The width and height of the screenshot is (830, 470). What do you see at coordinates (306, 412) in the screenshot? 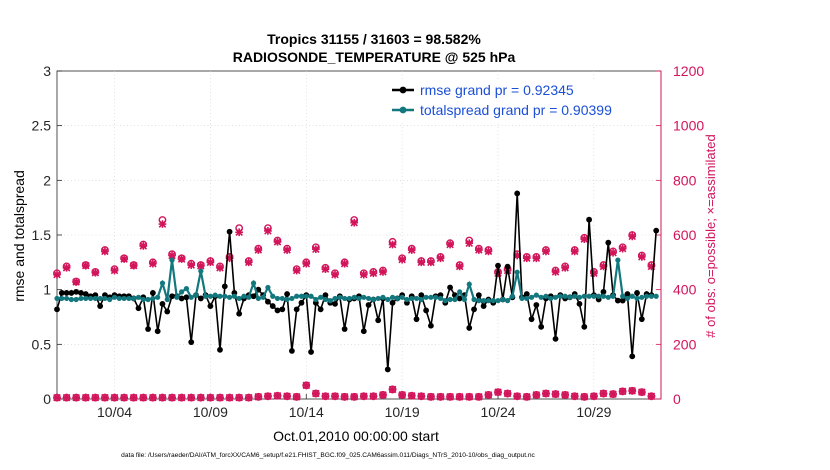
I see `x-tick-label: 10/14` at bounding box center [306, 412].